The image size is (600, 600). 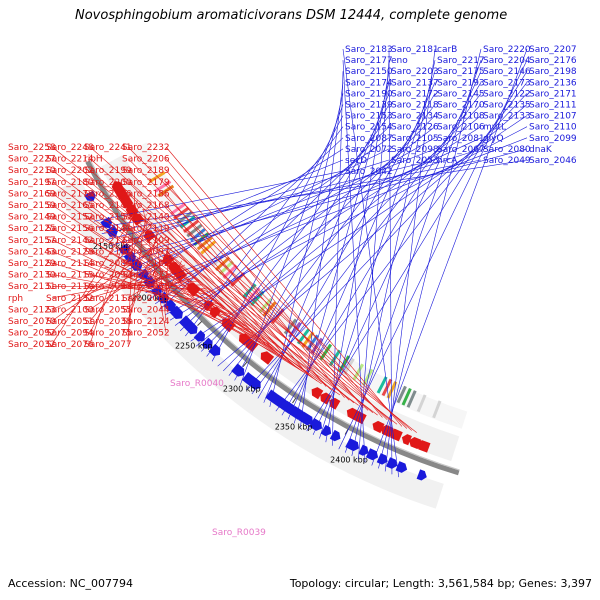 I want to click on reverse-gene-label: Saro_2165, so click(x=70, y=206).